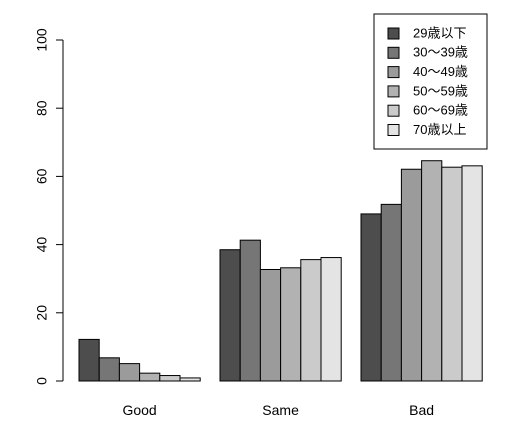 The image size is (505, 442). I want to click on legend: 29歳以下 30～39歳 40～49歳 50～59歳 60～69歳 70歳以上, so click(430, 81).